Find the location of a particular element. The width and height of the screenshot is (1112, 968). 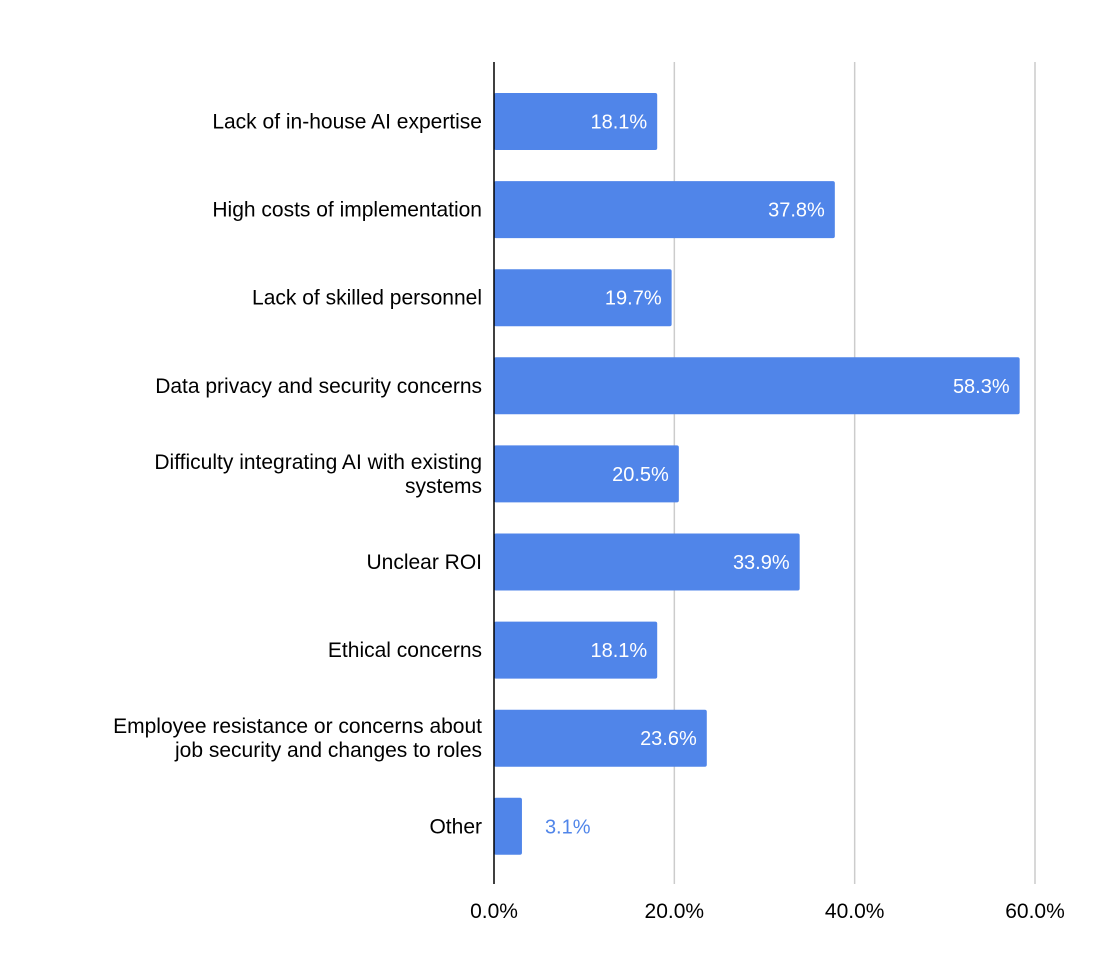

x-tick-label: 0.0% is located at coordinates (494, 911).